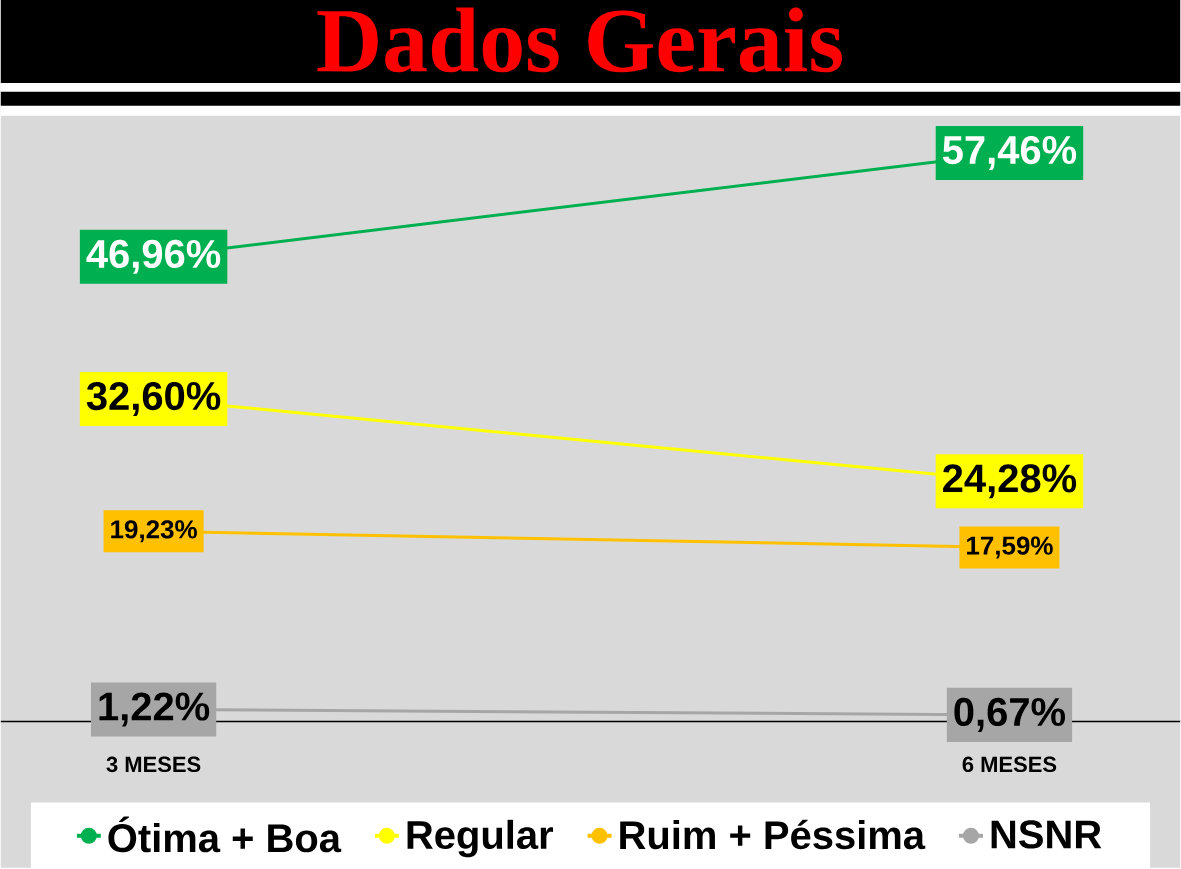  What do you see at coordinates (154, 709) in the screenshot?
I see `data-label: 1,22%` at bounding box center [154, 709].